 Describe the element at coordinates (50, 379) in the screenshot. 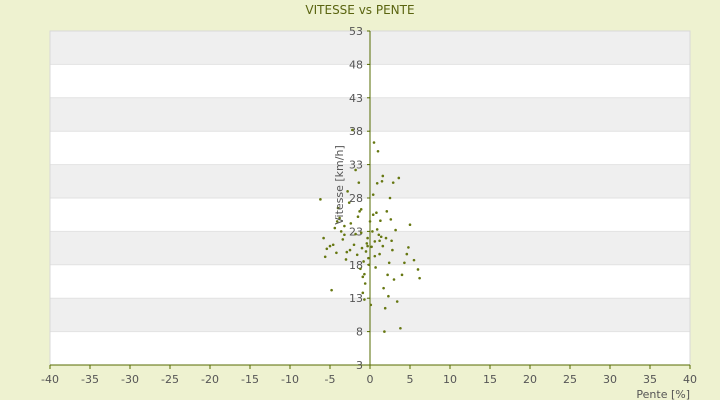

I see `x-tick-label: -40` at that location.